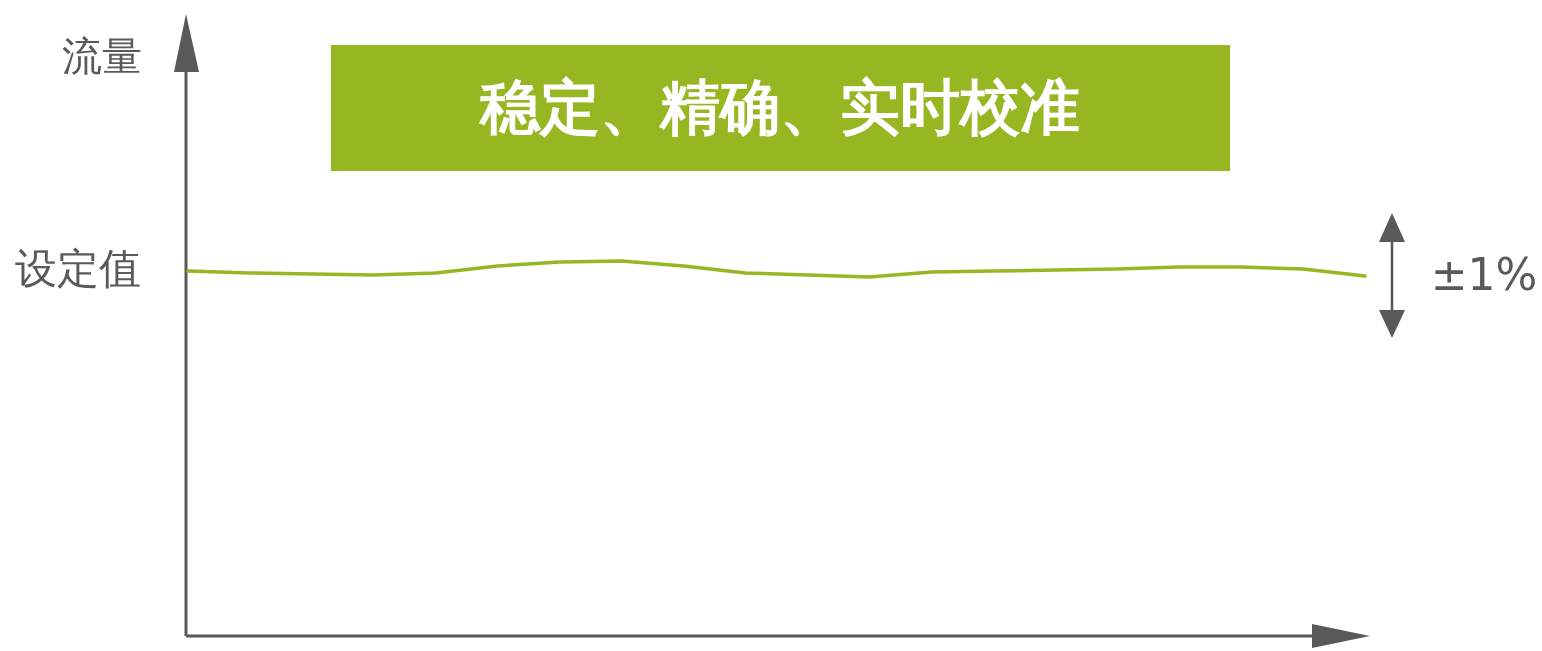 This screenshot has width=1542, height=651. Describe the element at coordinates (1484, 274) in the screenshot. I see `text: ±1%` at that location.